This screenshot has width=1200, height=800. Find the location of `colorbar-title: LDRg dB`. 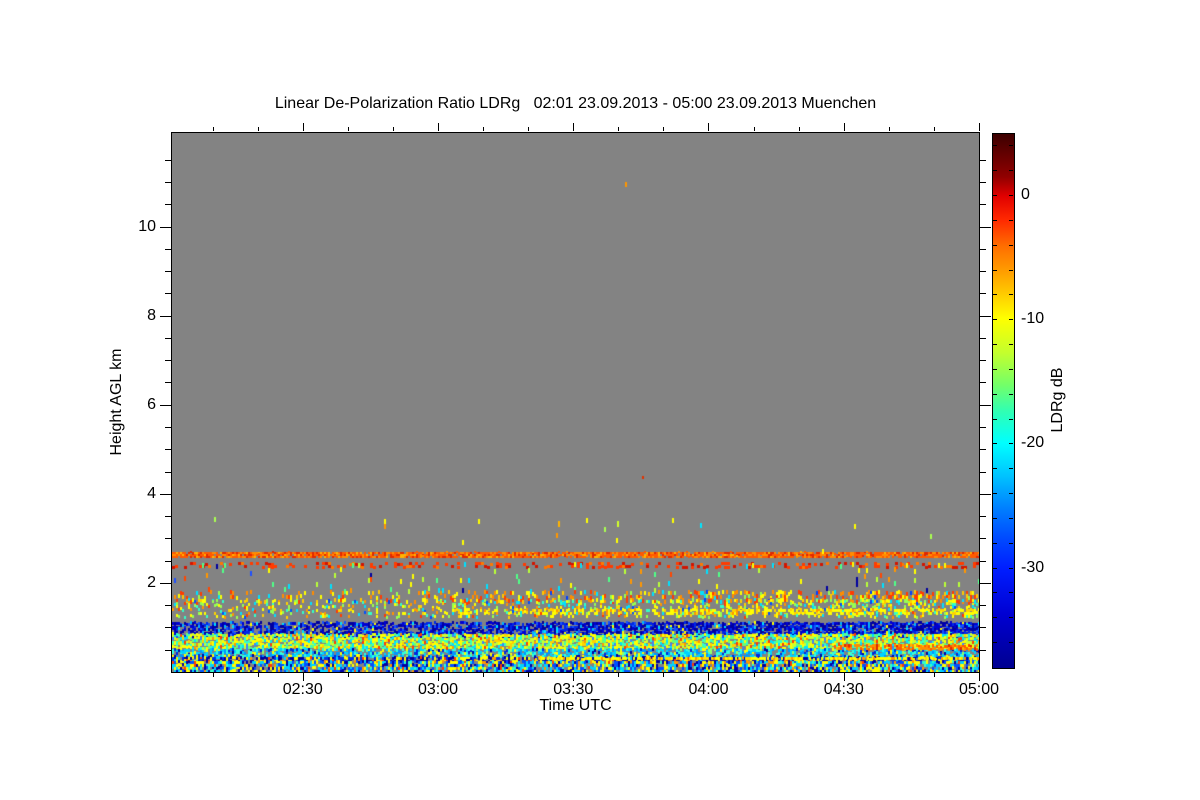

colorbar-title: LDRg dB is located at coordinates (1057, 400).